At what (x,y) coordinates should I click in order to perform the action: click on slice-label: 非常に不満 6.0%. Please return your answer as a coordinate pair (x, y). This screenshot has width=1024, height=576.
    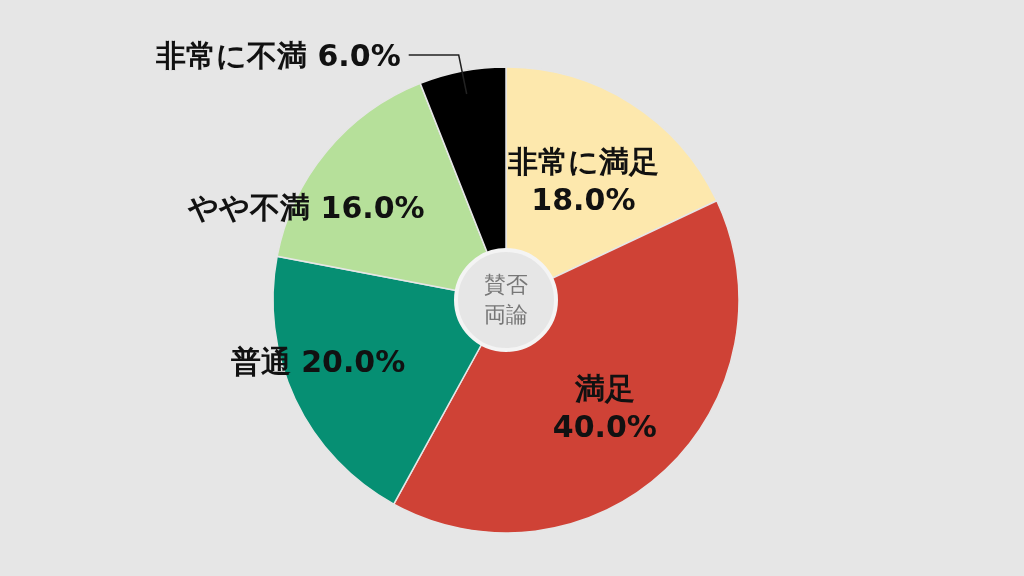
    Looking at the image, I should click on (278, 55).